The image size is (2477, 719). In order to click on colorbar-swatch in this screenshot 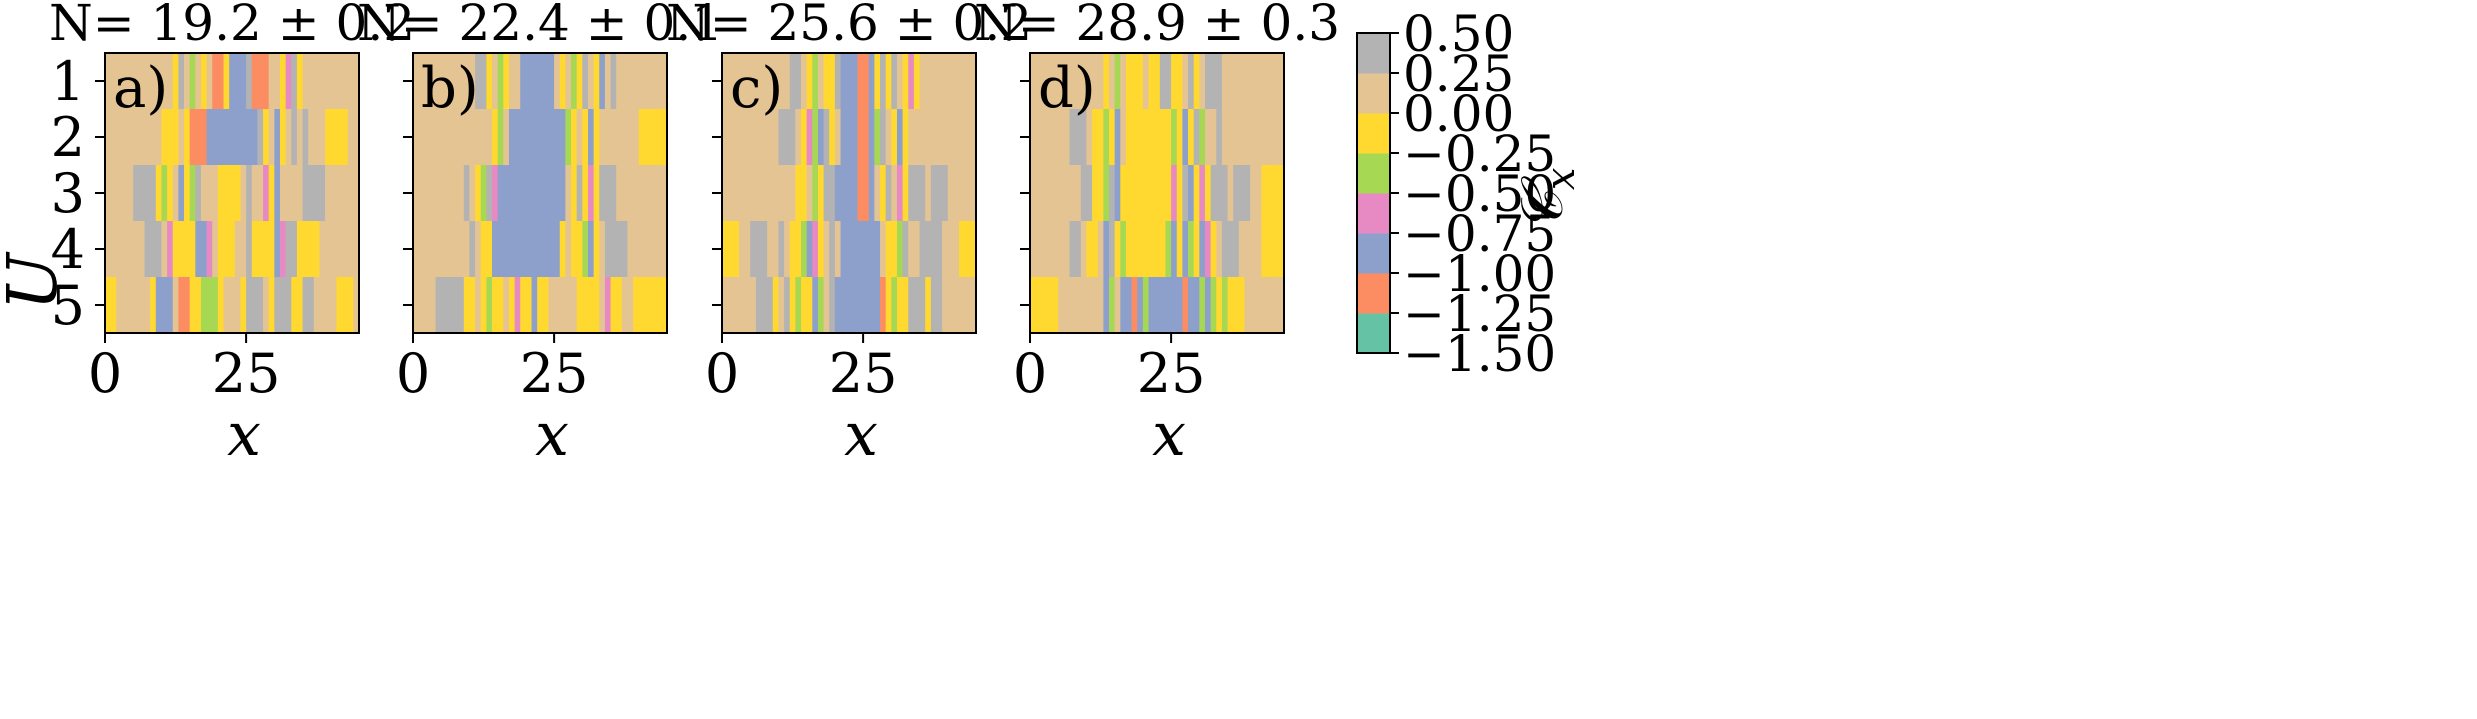, I will do `click(1373, 293)`.